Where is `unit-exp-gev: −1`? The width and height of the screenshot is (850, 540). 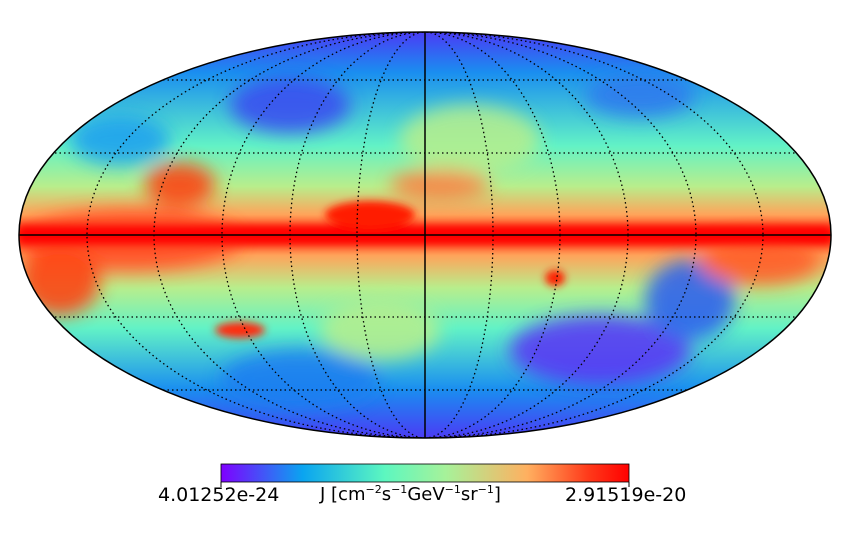
unit-exp-gev: −1 is located at coordinates (452, 489).